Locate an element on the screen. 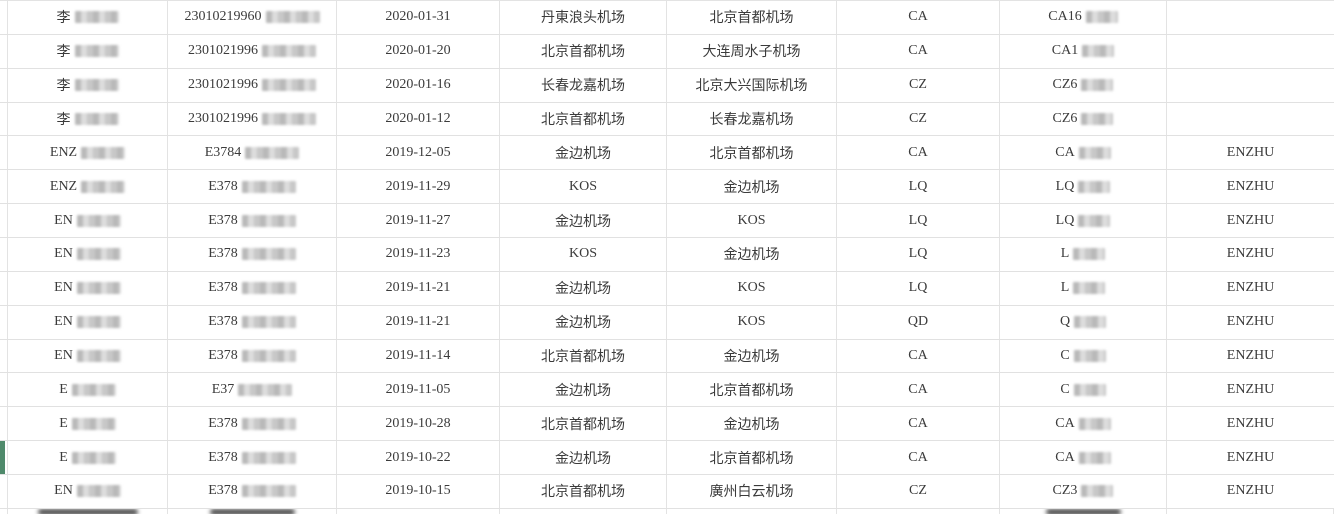  cell-flight-date: 2019-11-14 is located at coordinates (418, 356).